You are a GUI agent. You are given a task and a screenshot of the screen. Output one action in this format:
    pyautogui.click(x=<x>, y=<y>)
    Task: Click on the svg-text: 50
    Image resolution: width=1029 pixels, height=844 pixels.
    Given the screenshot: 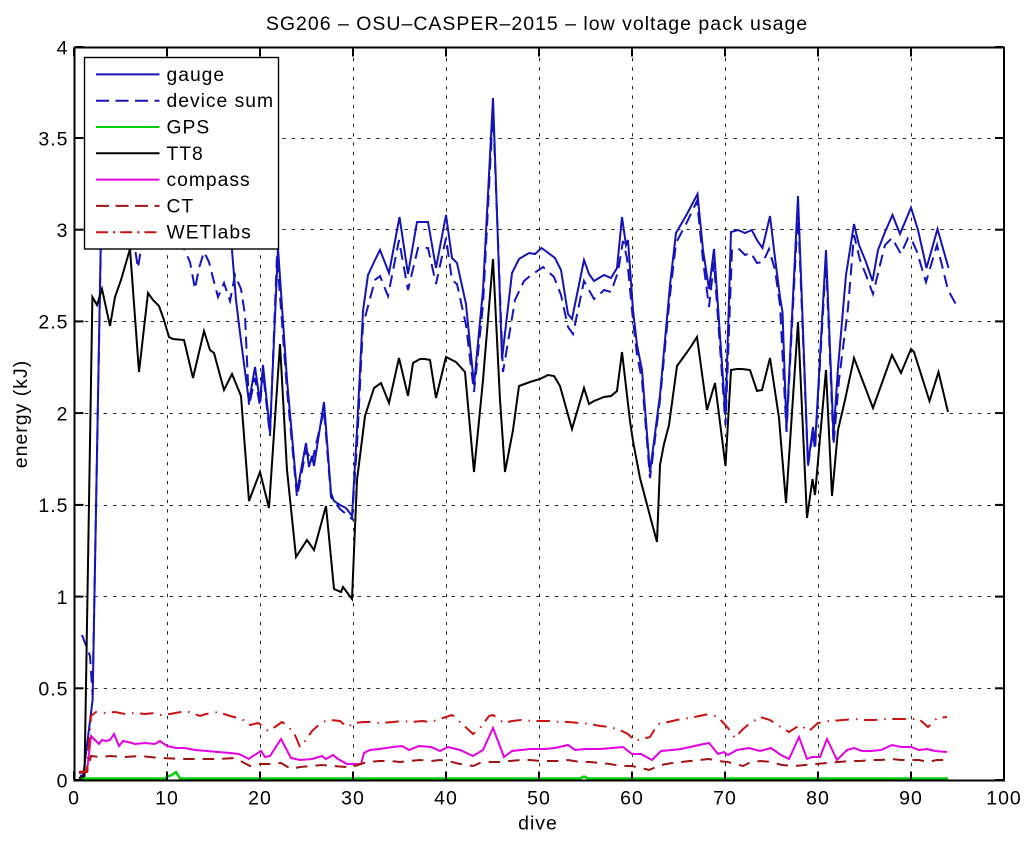 What is the action you would take?
    pyautogui.click(x=539, y=799)
    